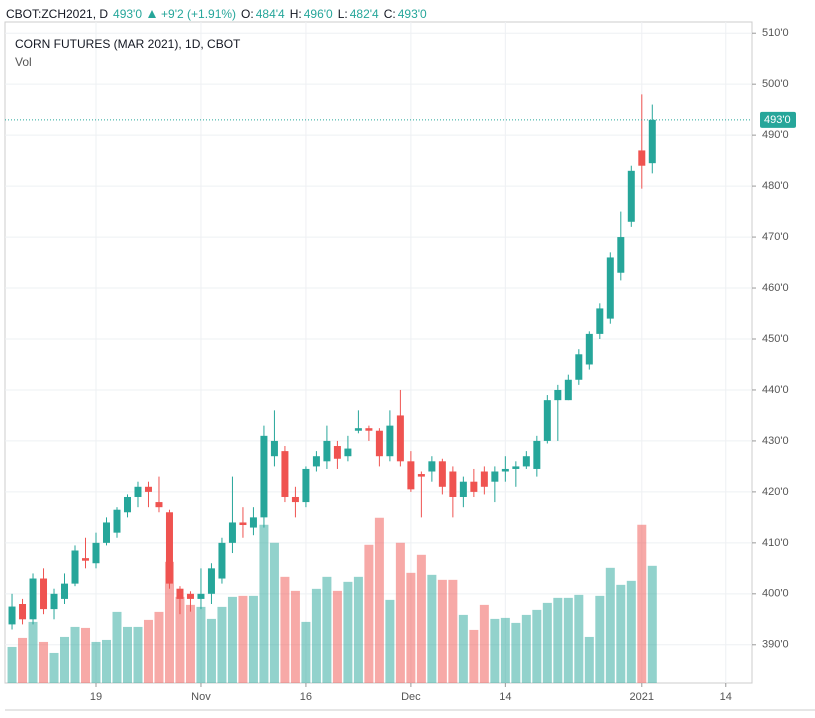 This screenshot has height=718, width=815. I want to click on change: +9'2 (+1.91%), so click(199, 14).